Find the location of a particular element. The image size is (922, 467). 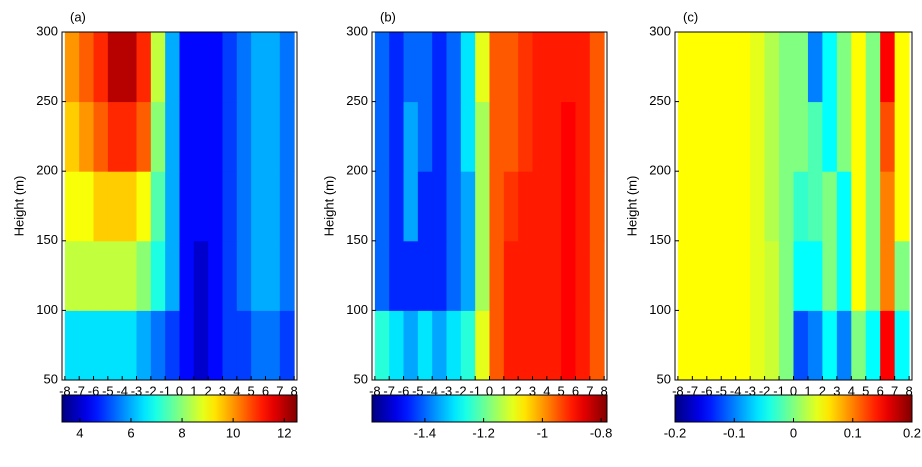

x-tick-label: -3 is located at coordinates (137, 390).